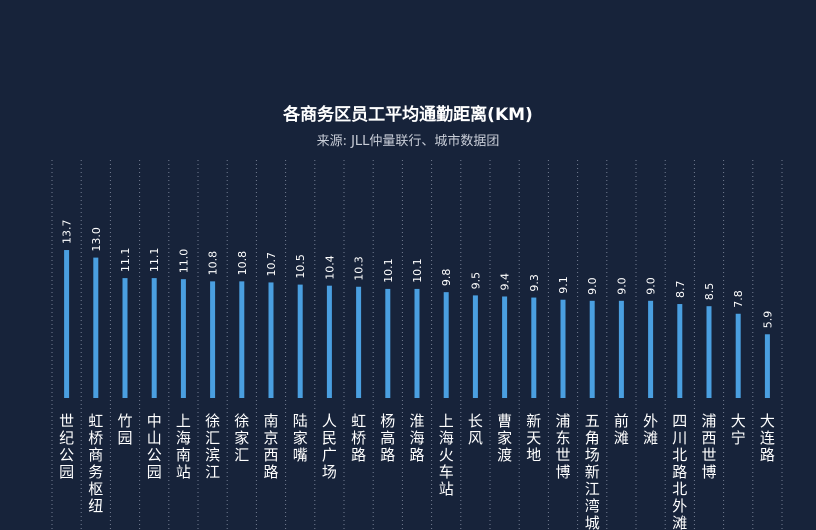 Image resolution: width=816 pixels, height=530 pixels. What do you see at coordinates (358, 438) in the screenshot?
I see `category-label: 虹桥路` at bounding box center [358, 438].